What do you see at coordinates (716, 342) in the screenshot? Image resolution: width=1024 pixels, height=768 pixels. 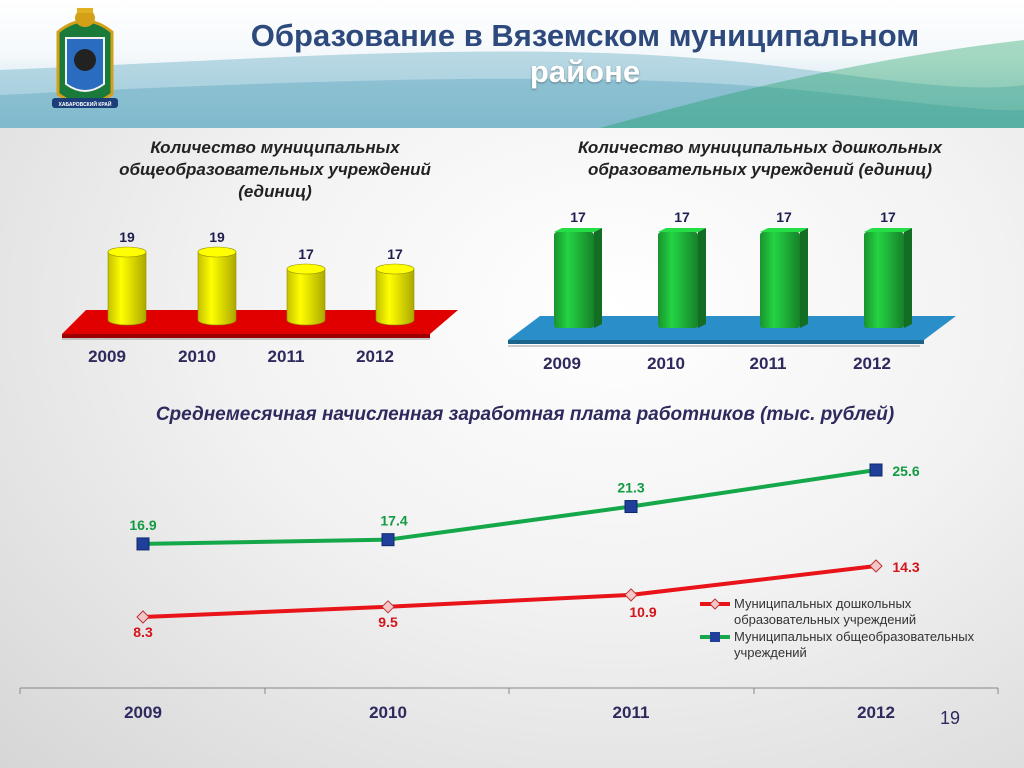 I see `chart2-floor-edge` at bounding box center [716, 342].